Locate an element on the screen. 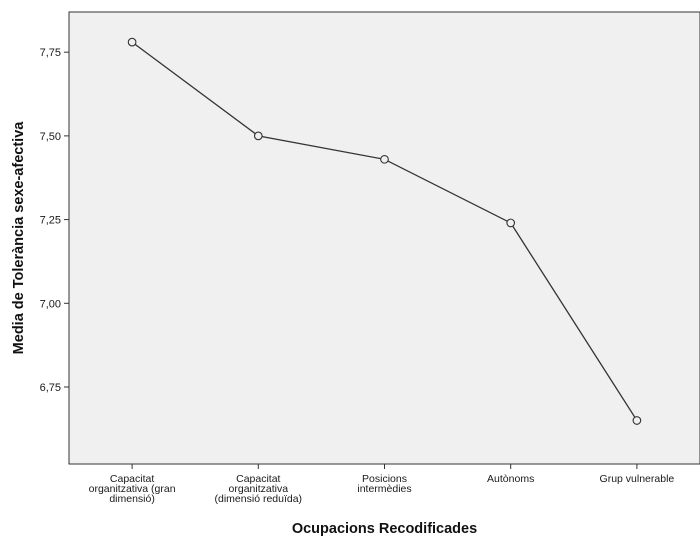 The image size is (700, 542). x-tick-label: Autònoms is located at coordinates (510, 479).